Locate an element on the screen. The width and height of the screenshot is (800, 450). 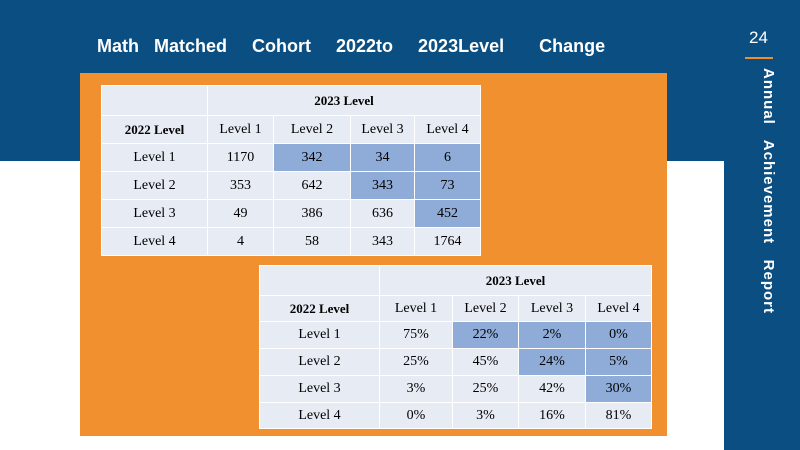
table-cell: 342 is located at coordinates (312, 157).